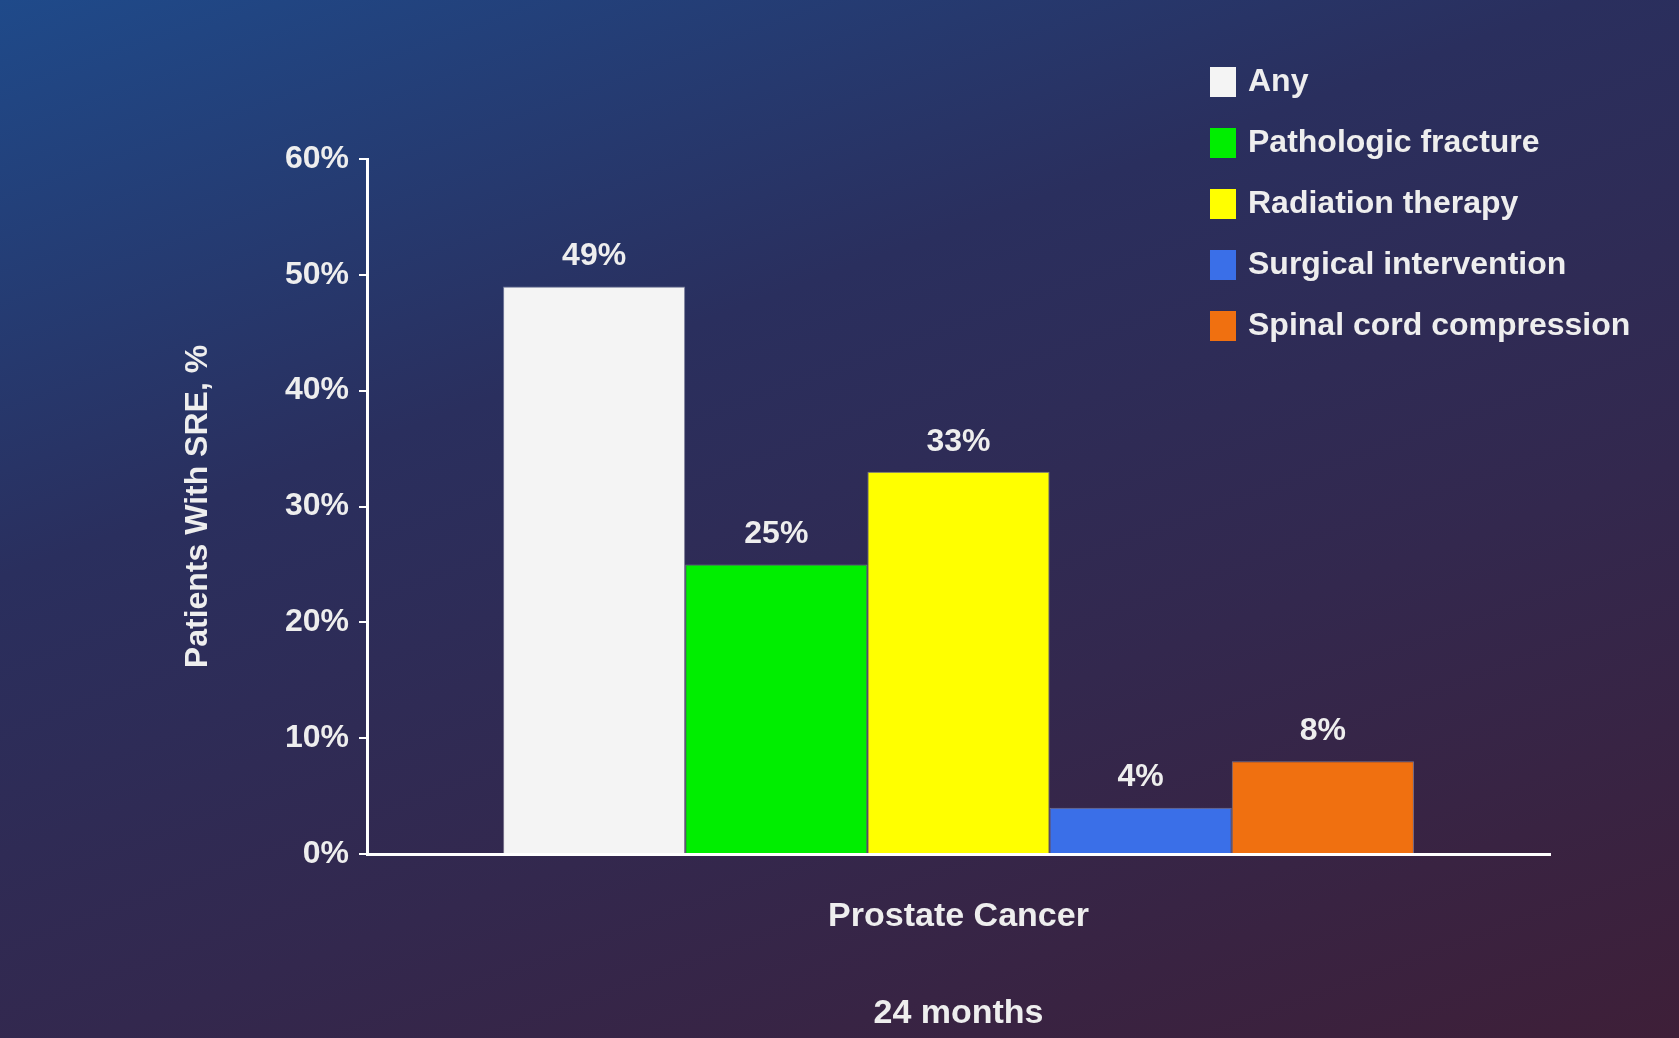 Image resolution: width=1679 pixels, height=1038 pixels. What do you see at coordinates (776, 532) in the screenshot?
I see `data-label: 25%` at bounding box center [776, 532].